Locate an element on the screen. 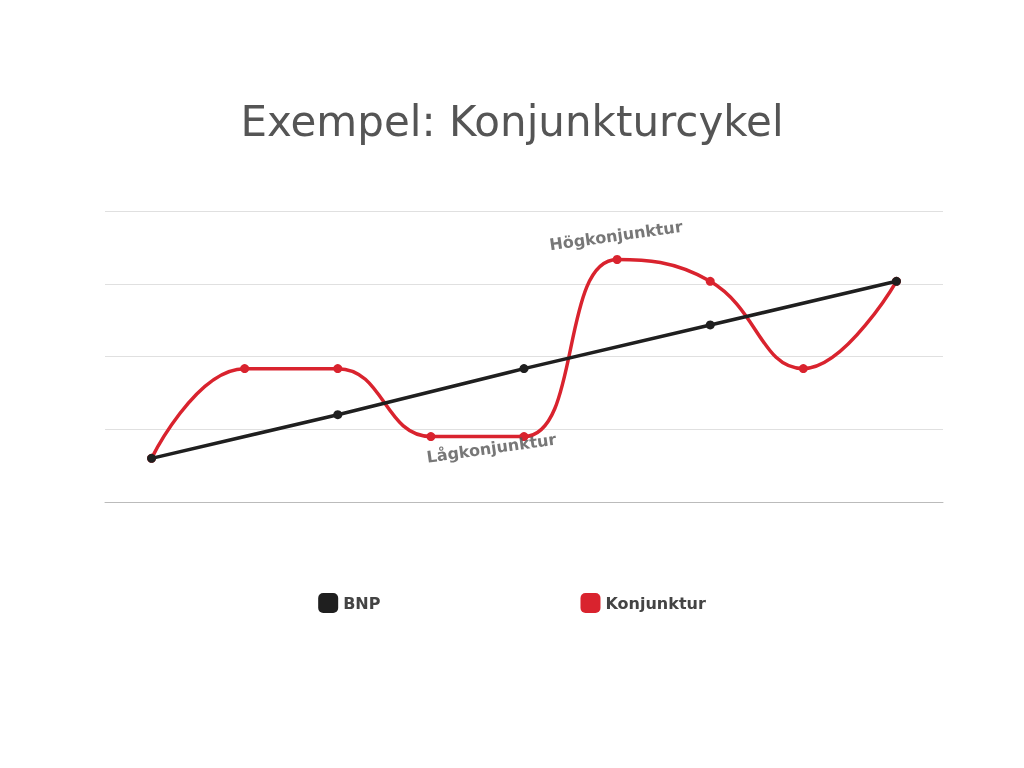 Image resolution: width=1024 pixels, height=768 pixels. text: Högkonjunktur is located at coordinates (616, 235).